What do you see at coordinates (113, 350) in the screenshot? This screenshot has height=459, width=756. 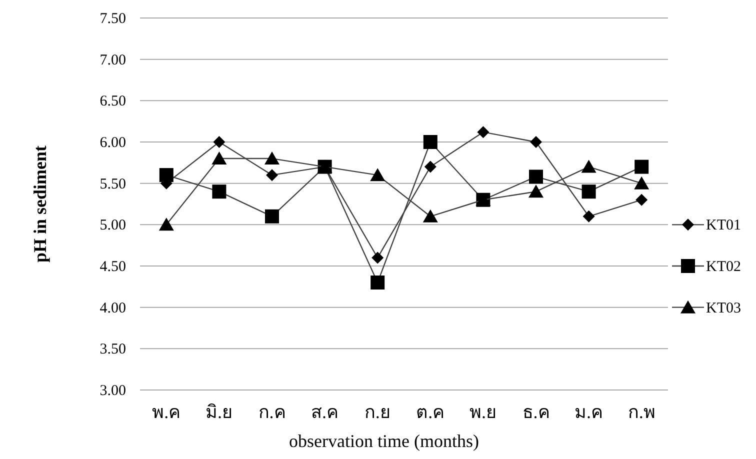 I see `y-tick-label: 3.50` at bounding box center [113, 350].